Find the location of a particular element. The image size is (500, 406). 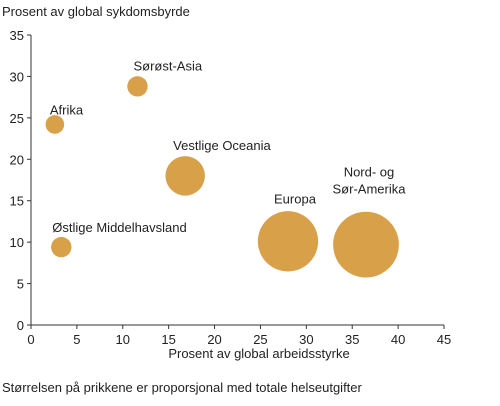

bubble-label: Sør-Amerika is located at coordinates (370, 189).